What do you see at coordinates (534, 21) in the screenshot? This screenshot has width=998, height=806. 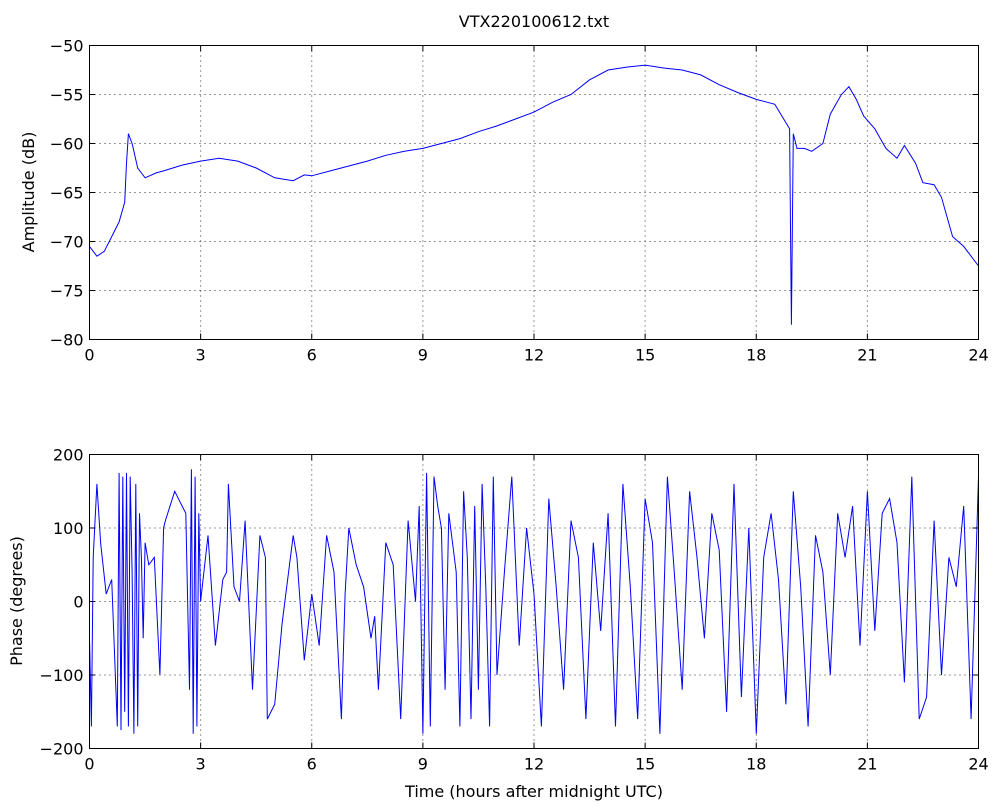 I see `chart-title: VTX220100612.txt` at bounding box center [534, 21].